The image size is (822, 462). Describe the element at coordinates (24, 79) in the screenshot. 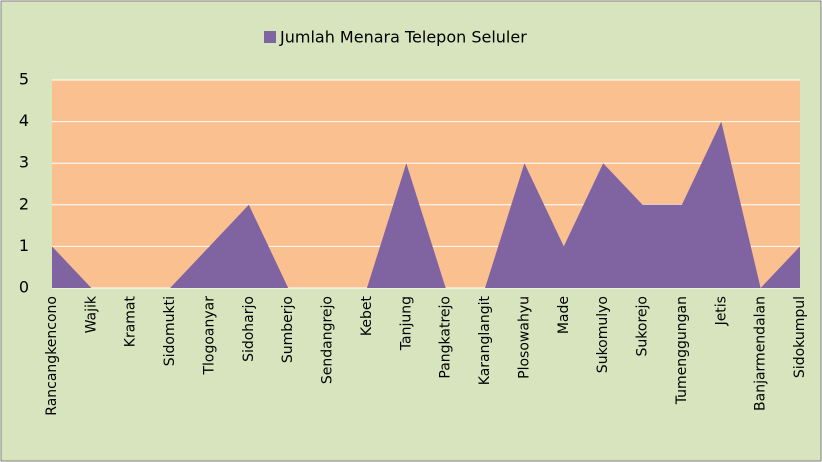

I see `y-tick-label: 5` at that location.